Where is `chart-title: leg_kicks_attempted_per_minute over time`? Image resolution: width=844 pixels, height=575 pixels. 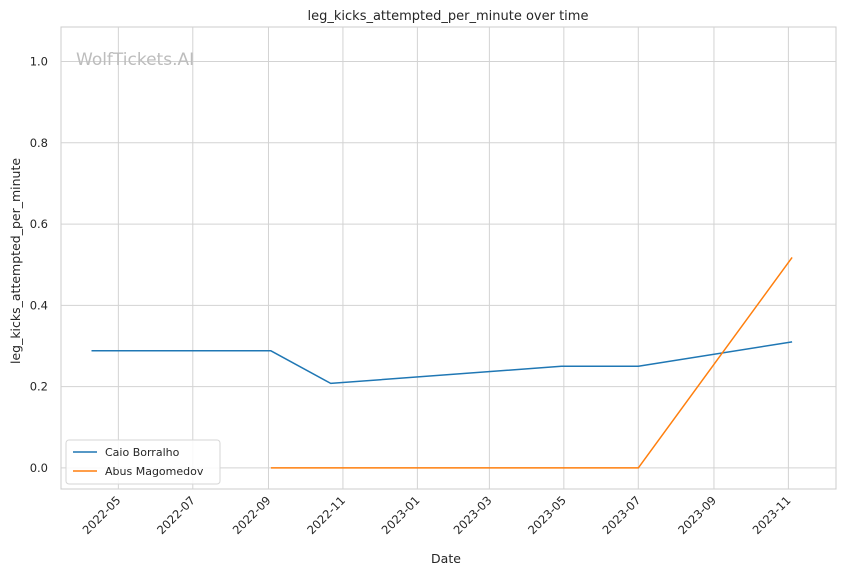
chart-title: leg_kicks_attempted_per_minute over time is located at coordinates (448, 16).